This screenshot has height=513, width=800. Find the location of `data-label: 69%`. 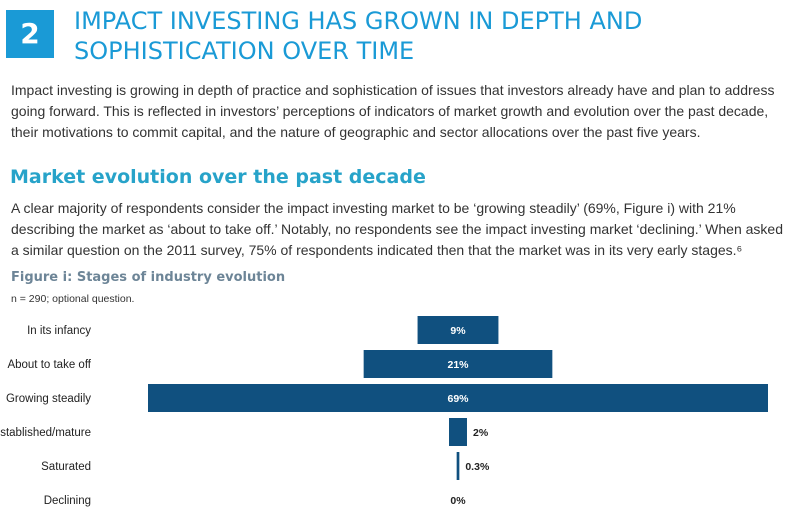

data-label: 69% is located at coordinates (458, 399).